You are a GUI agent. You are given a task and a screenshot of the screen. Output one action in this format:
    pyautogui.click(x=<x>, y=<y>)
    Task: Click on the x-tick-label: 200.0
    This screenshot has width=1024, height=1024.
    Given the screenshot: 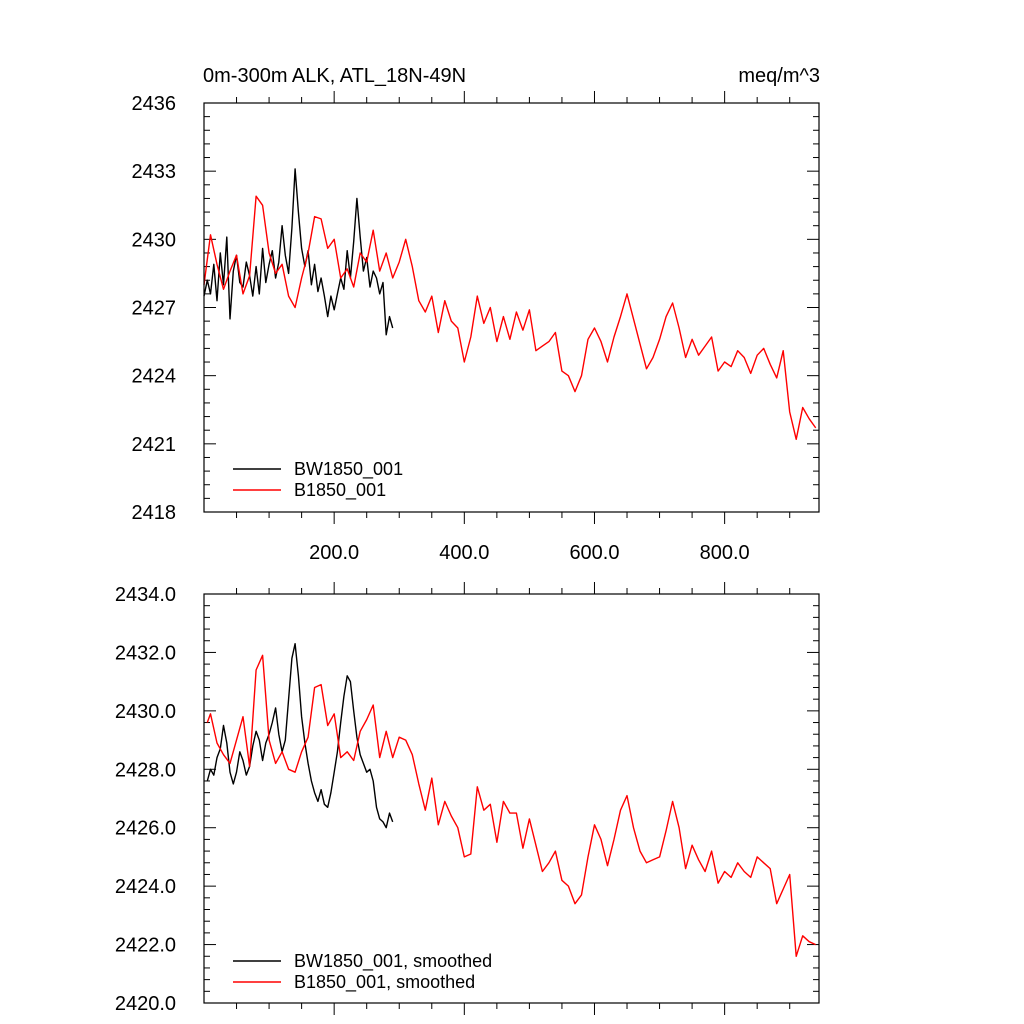 What is the action you would take?
    pyautogui.click(x=334, y=553)
    